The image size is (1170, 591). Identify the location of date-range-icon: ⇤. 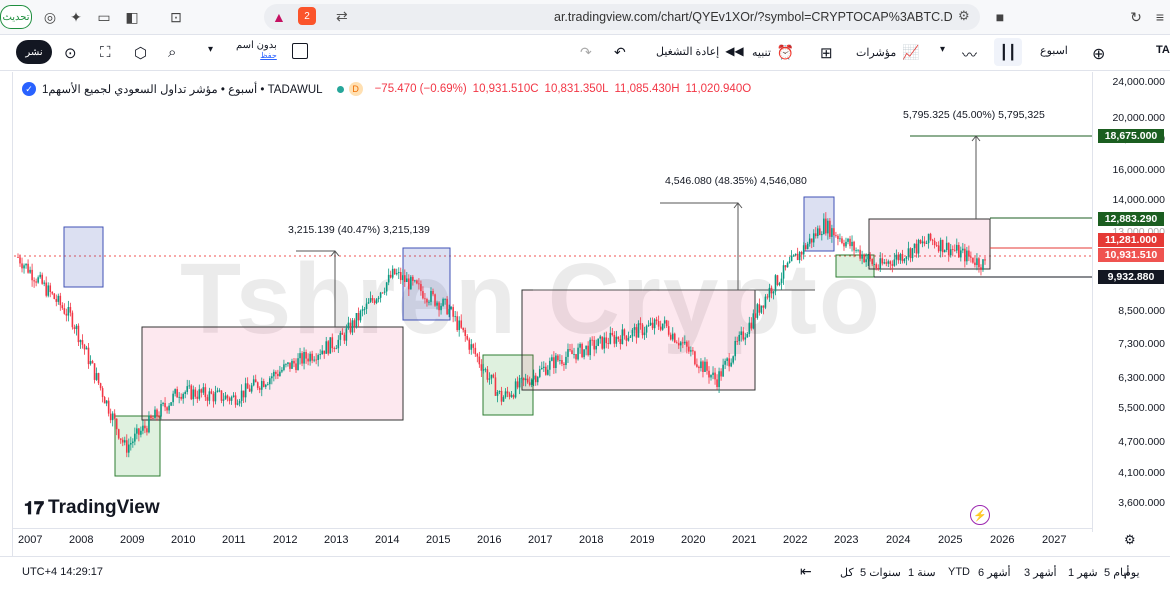
(806, 571).